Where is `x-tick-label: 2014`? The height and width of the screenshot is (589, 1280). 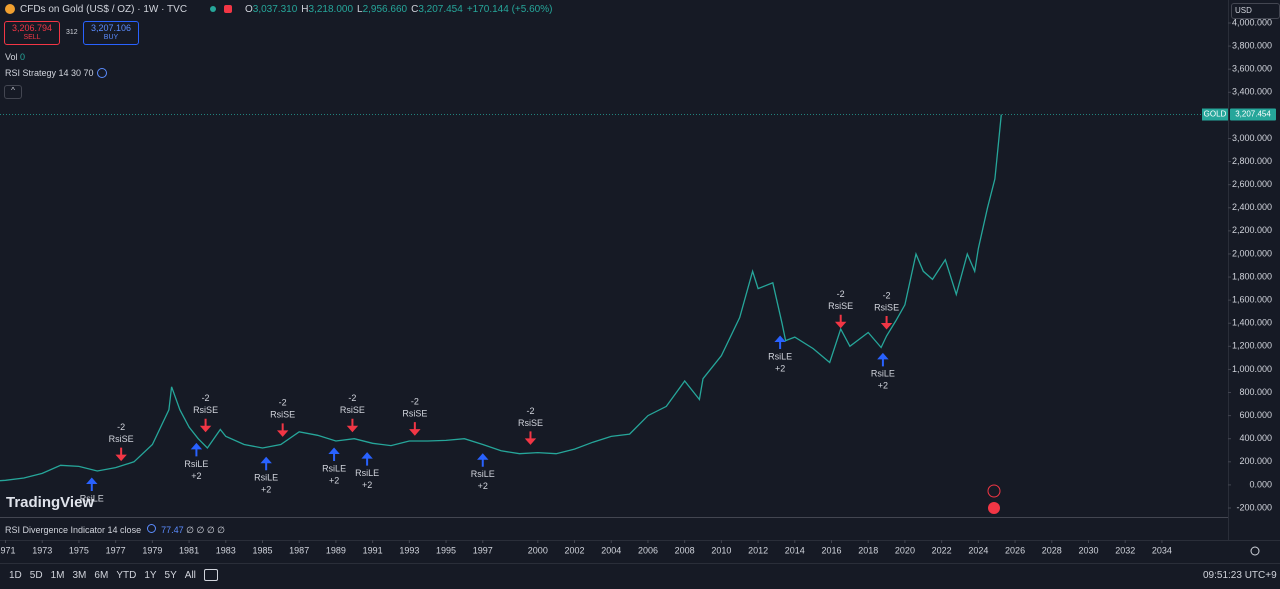
x-tick-label: 2014 is located at coordinates (795, 550).